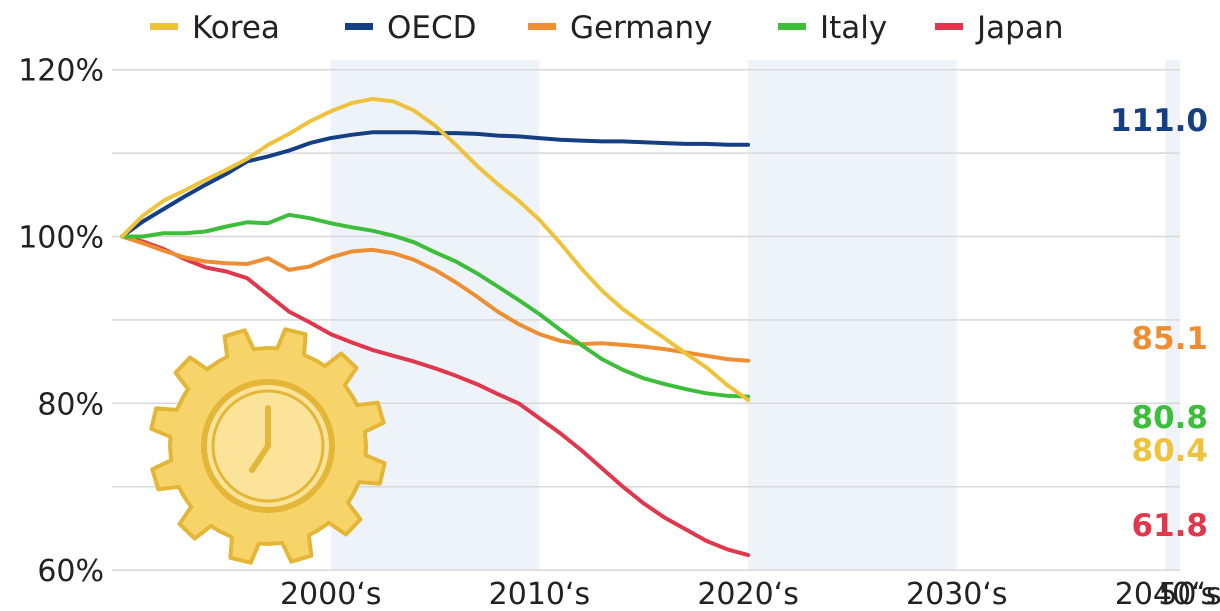 The width and height of the screenshot is (1220, 611). I want to click on y-axis-ticks: 60% 80% 100% 120%, so click(61, 321).